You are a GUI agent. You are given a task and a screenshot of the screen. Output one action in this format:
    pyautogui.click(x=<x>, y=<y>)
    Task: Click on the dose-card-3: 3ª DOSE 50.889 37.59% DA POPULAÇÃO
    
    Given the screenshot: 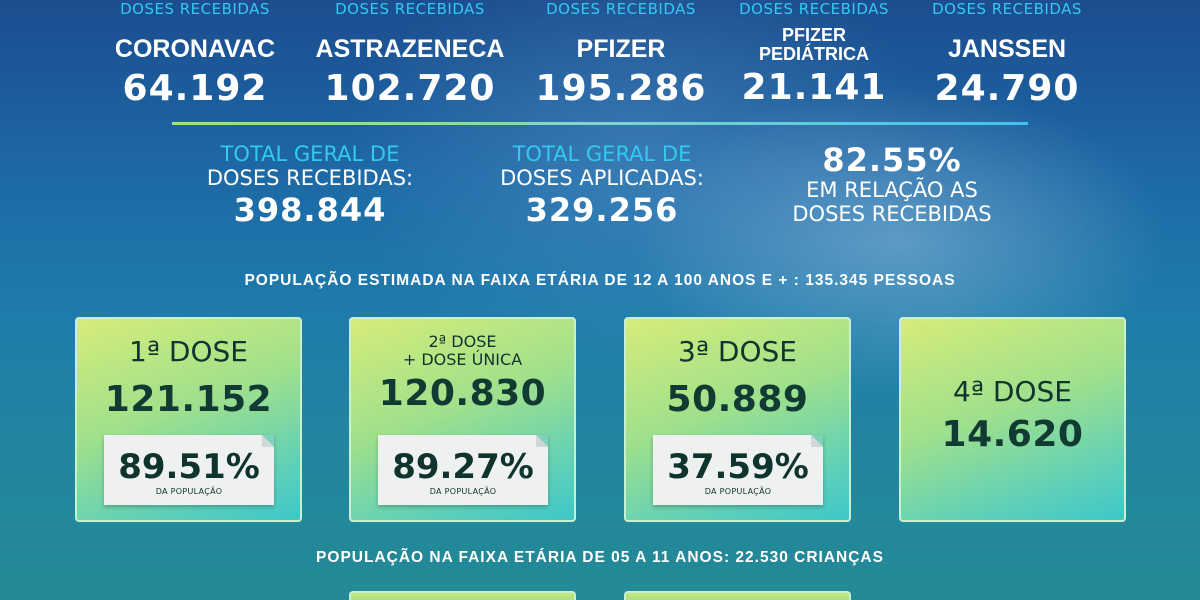 What is the action you would take?
    pyautogui.click(x=737, y=419)
    